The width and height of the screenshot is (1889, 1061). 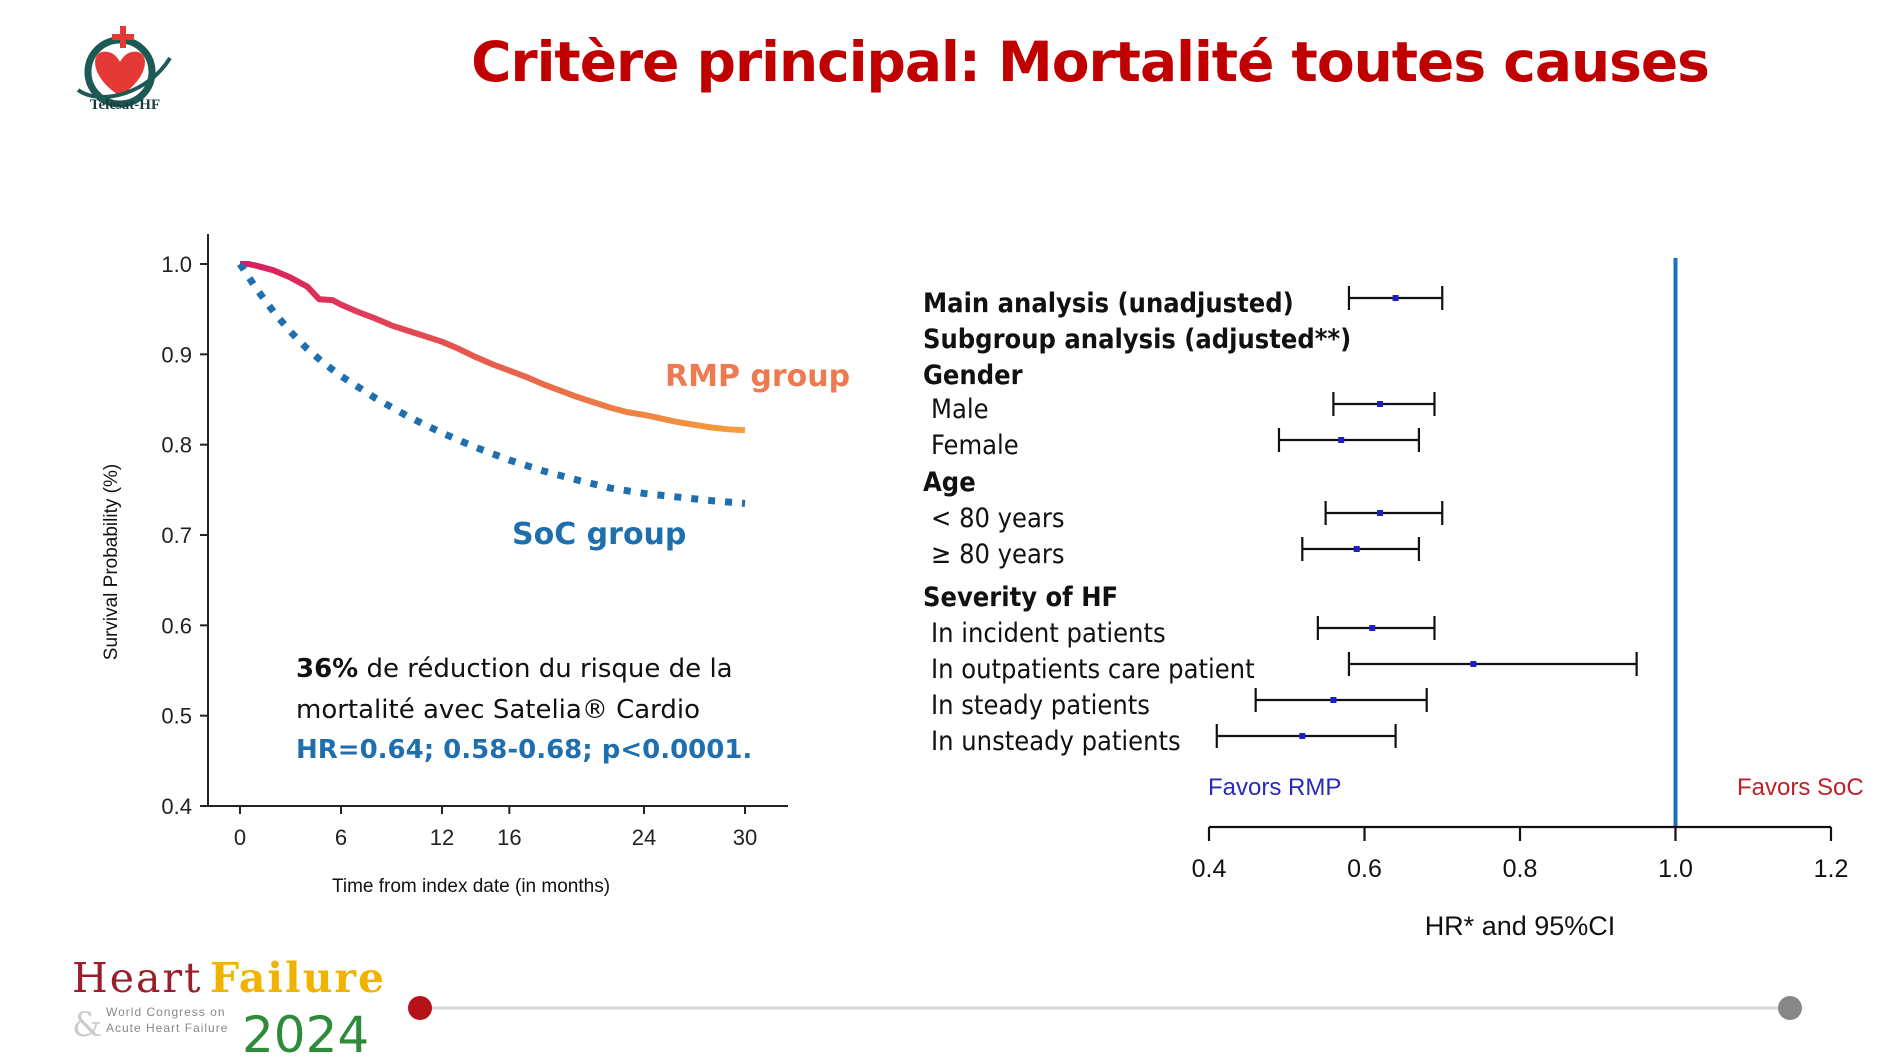 What do you see at coordinates (1831, 869) in the screenshot?
I see `x-tick-label: 1.2` at bounding box center [1831, 869].